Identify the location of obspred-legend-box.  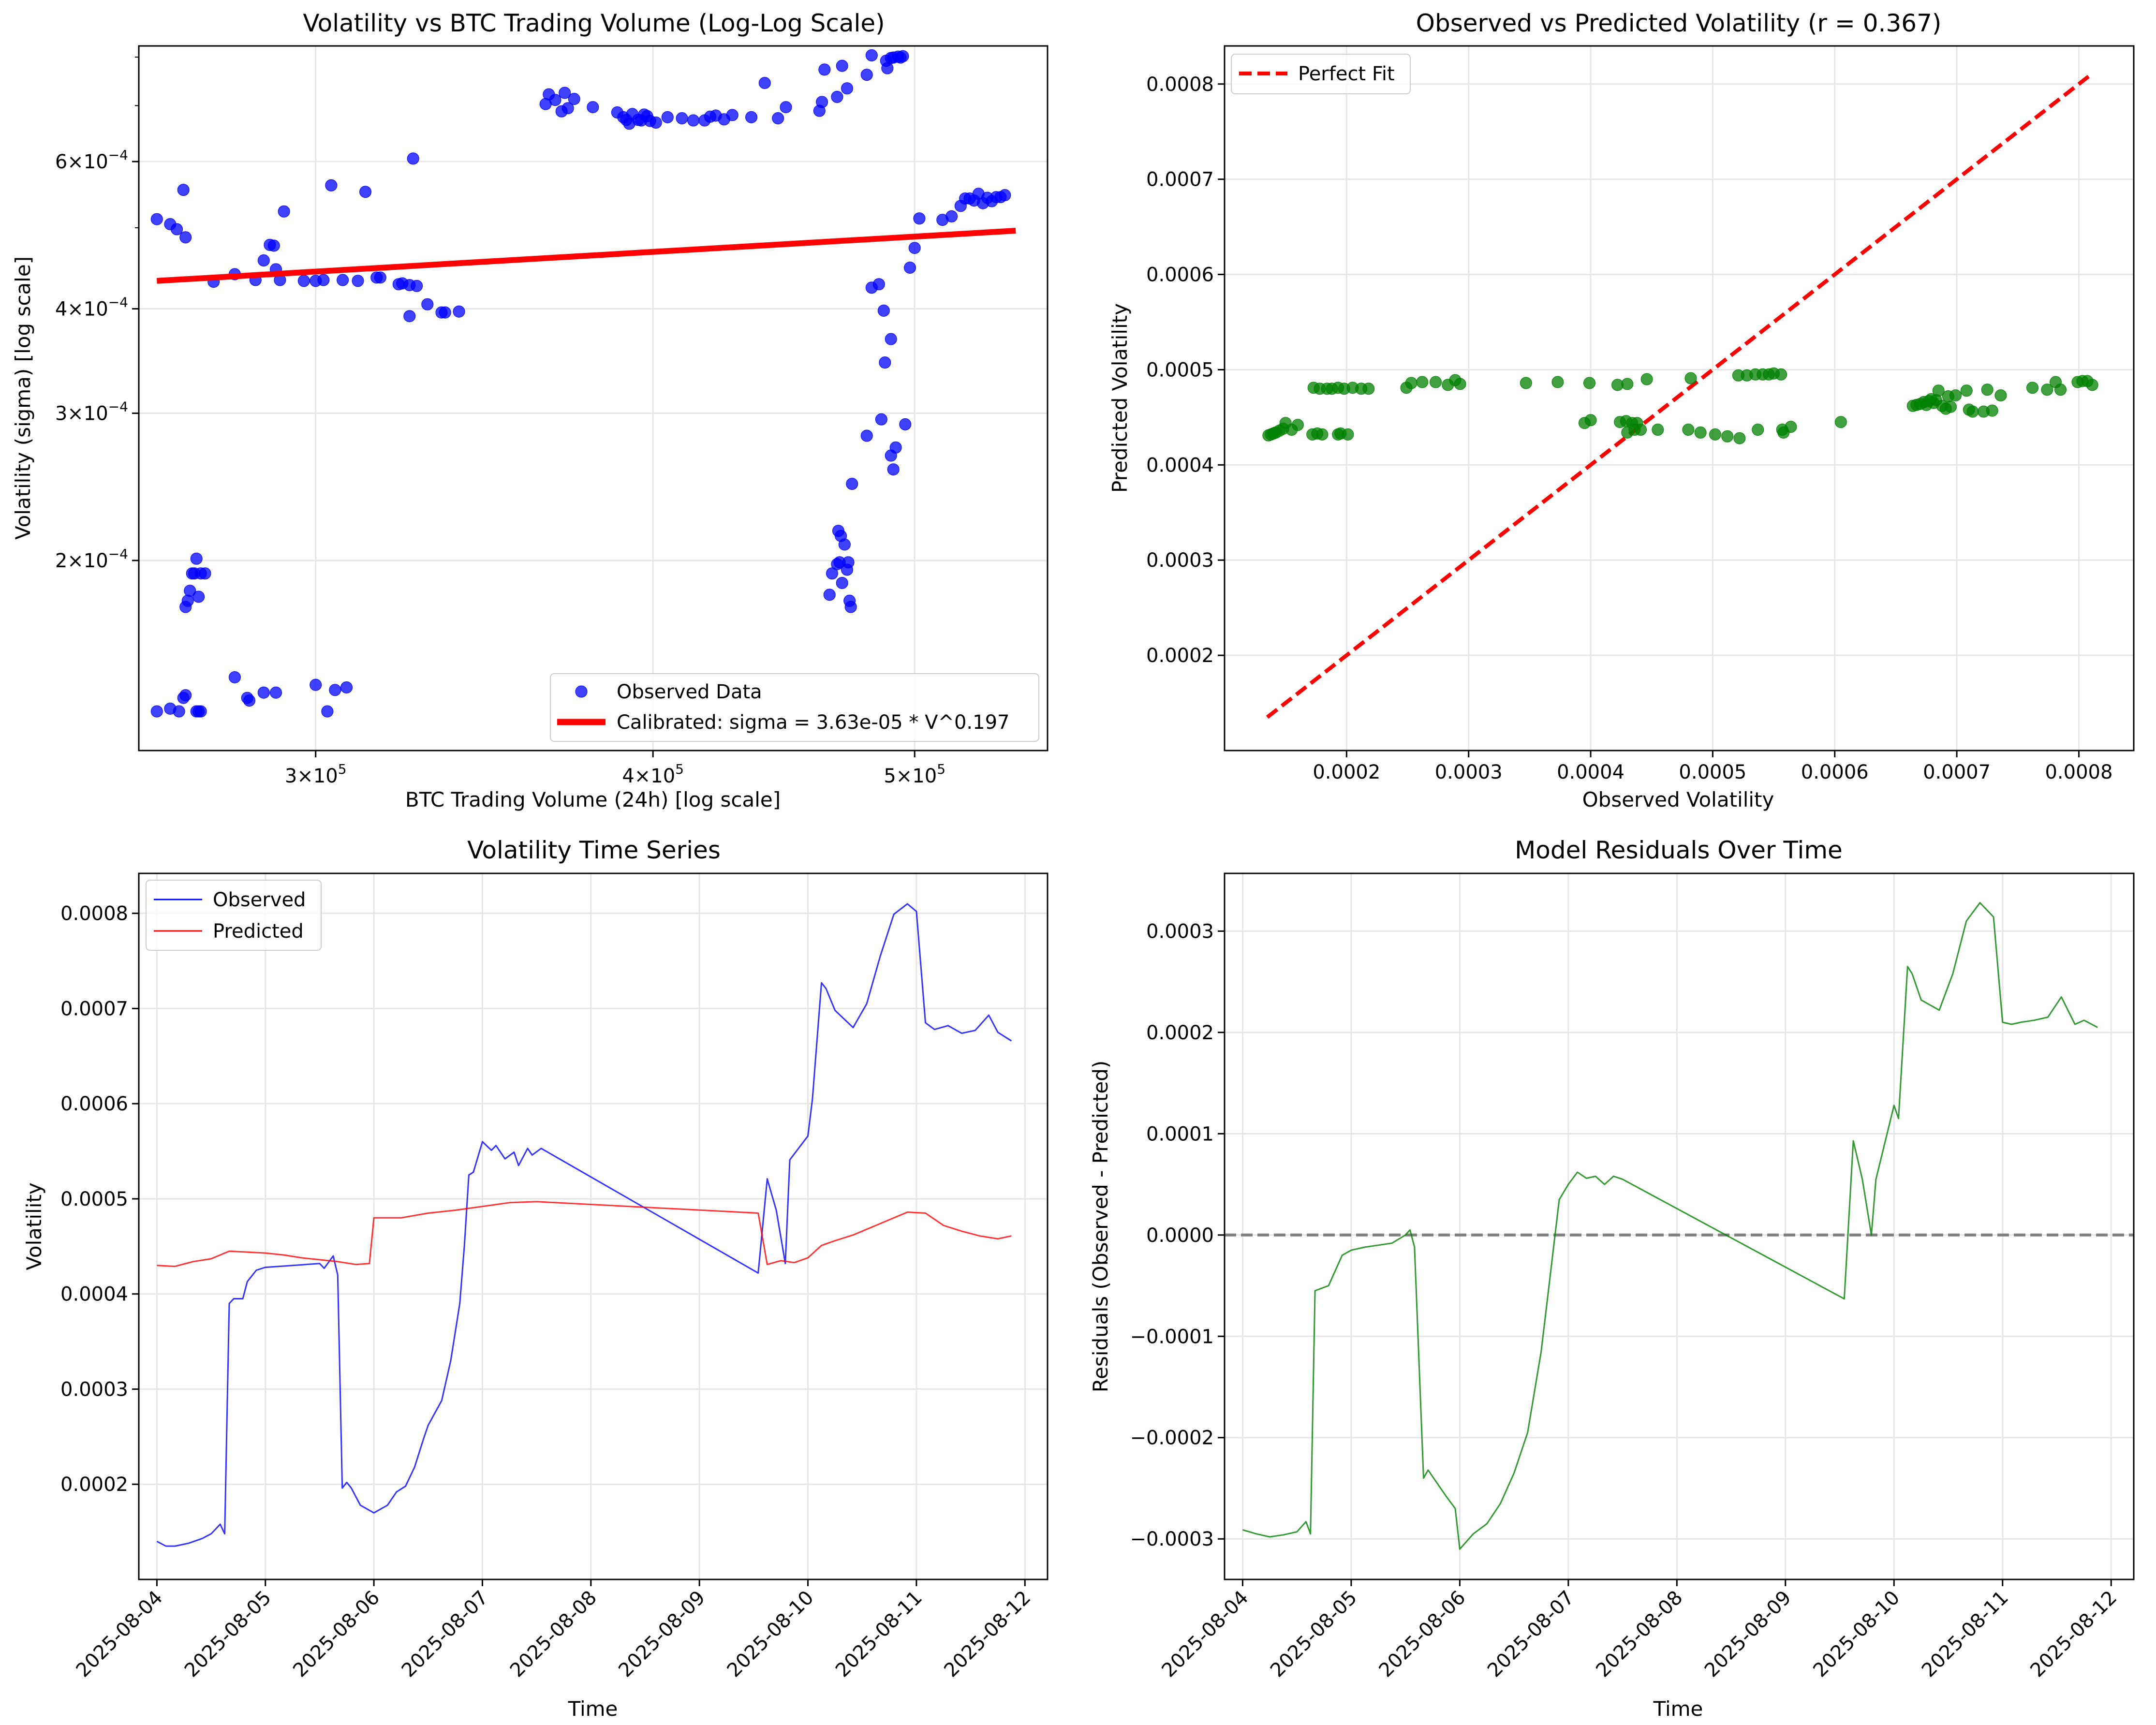
(1321, 74).